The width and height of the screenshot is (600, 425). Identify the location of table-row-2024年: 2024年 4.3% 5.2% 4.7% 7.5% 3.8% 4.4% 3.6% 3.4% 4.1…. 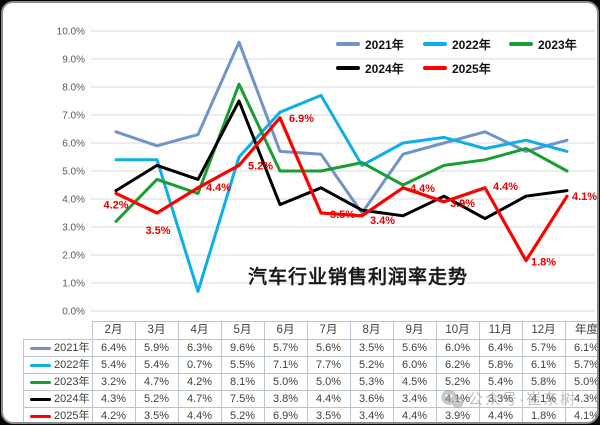
(310, 399).